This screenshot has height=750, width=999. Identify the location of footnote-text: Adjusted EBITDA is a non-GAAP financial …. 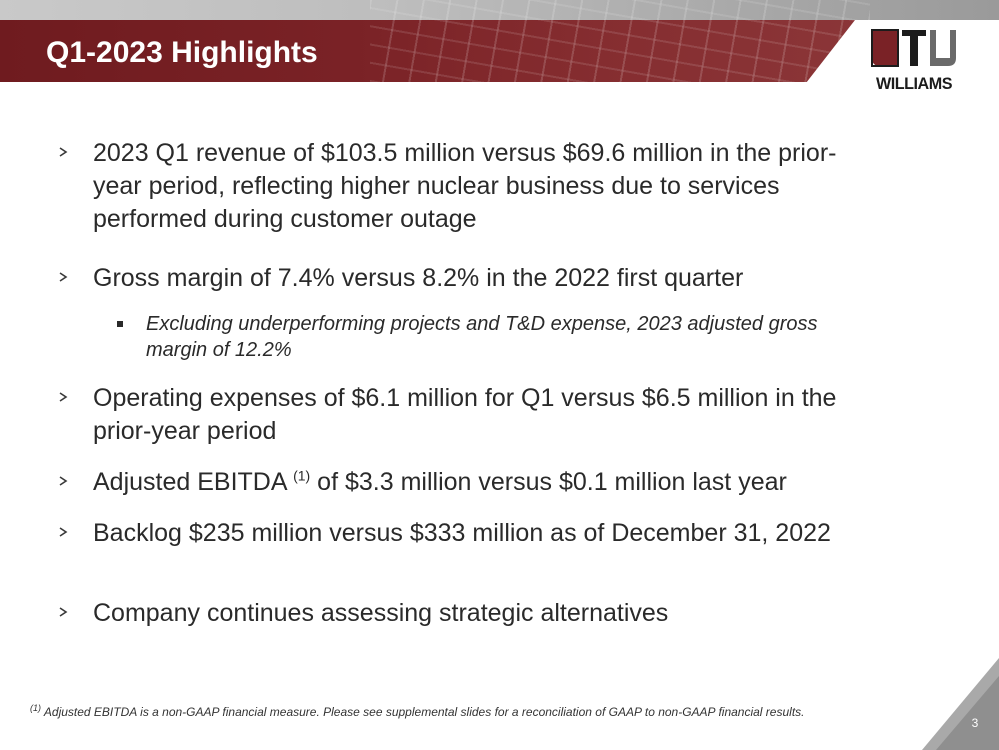
(423, 712).